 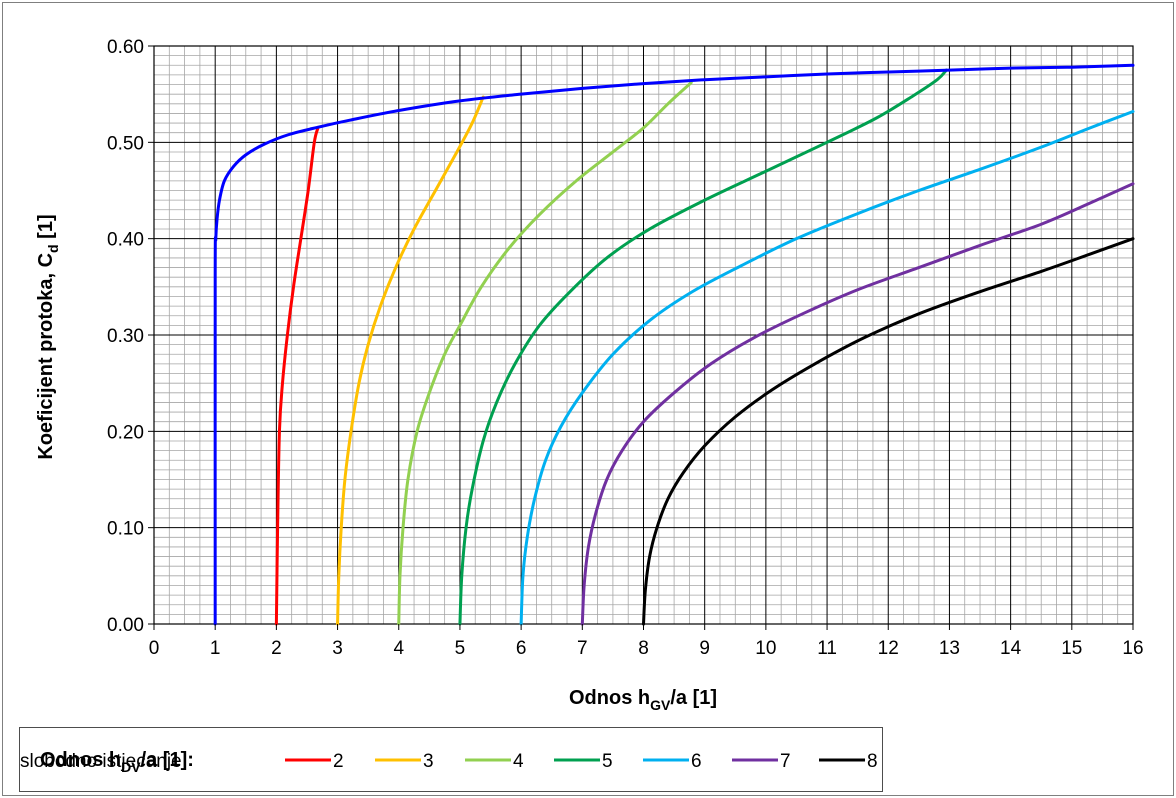 I want to click on x-tick-label: 2, so click(x=276, y=648).